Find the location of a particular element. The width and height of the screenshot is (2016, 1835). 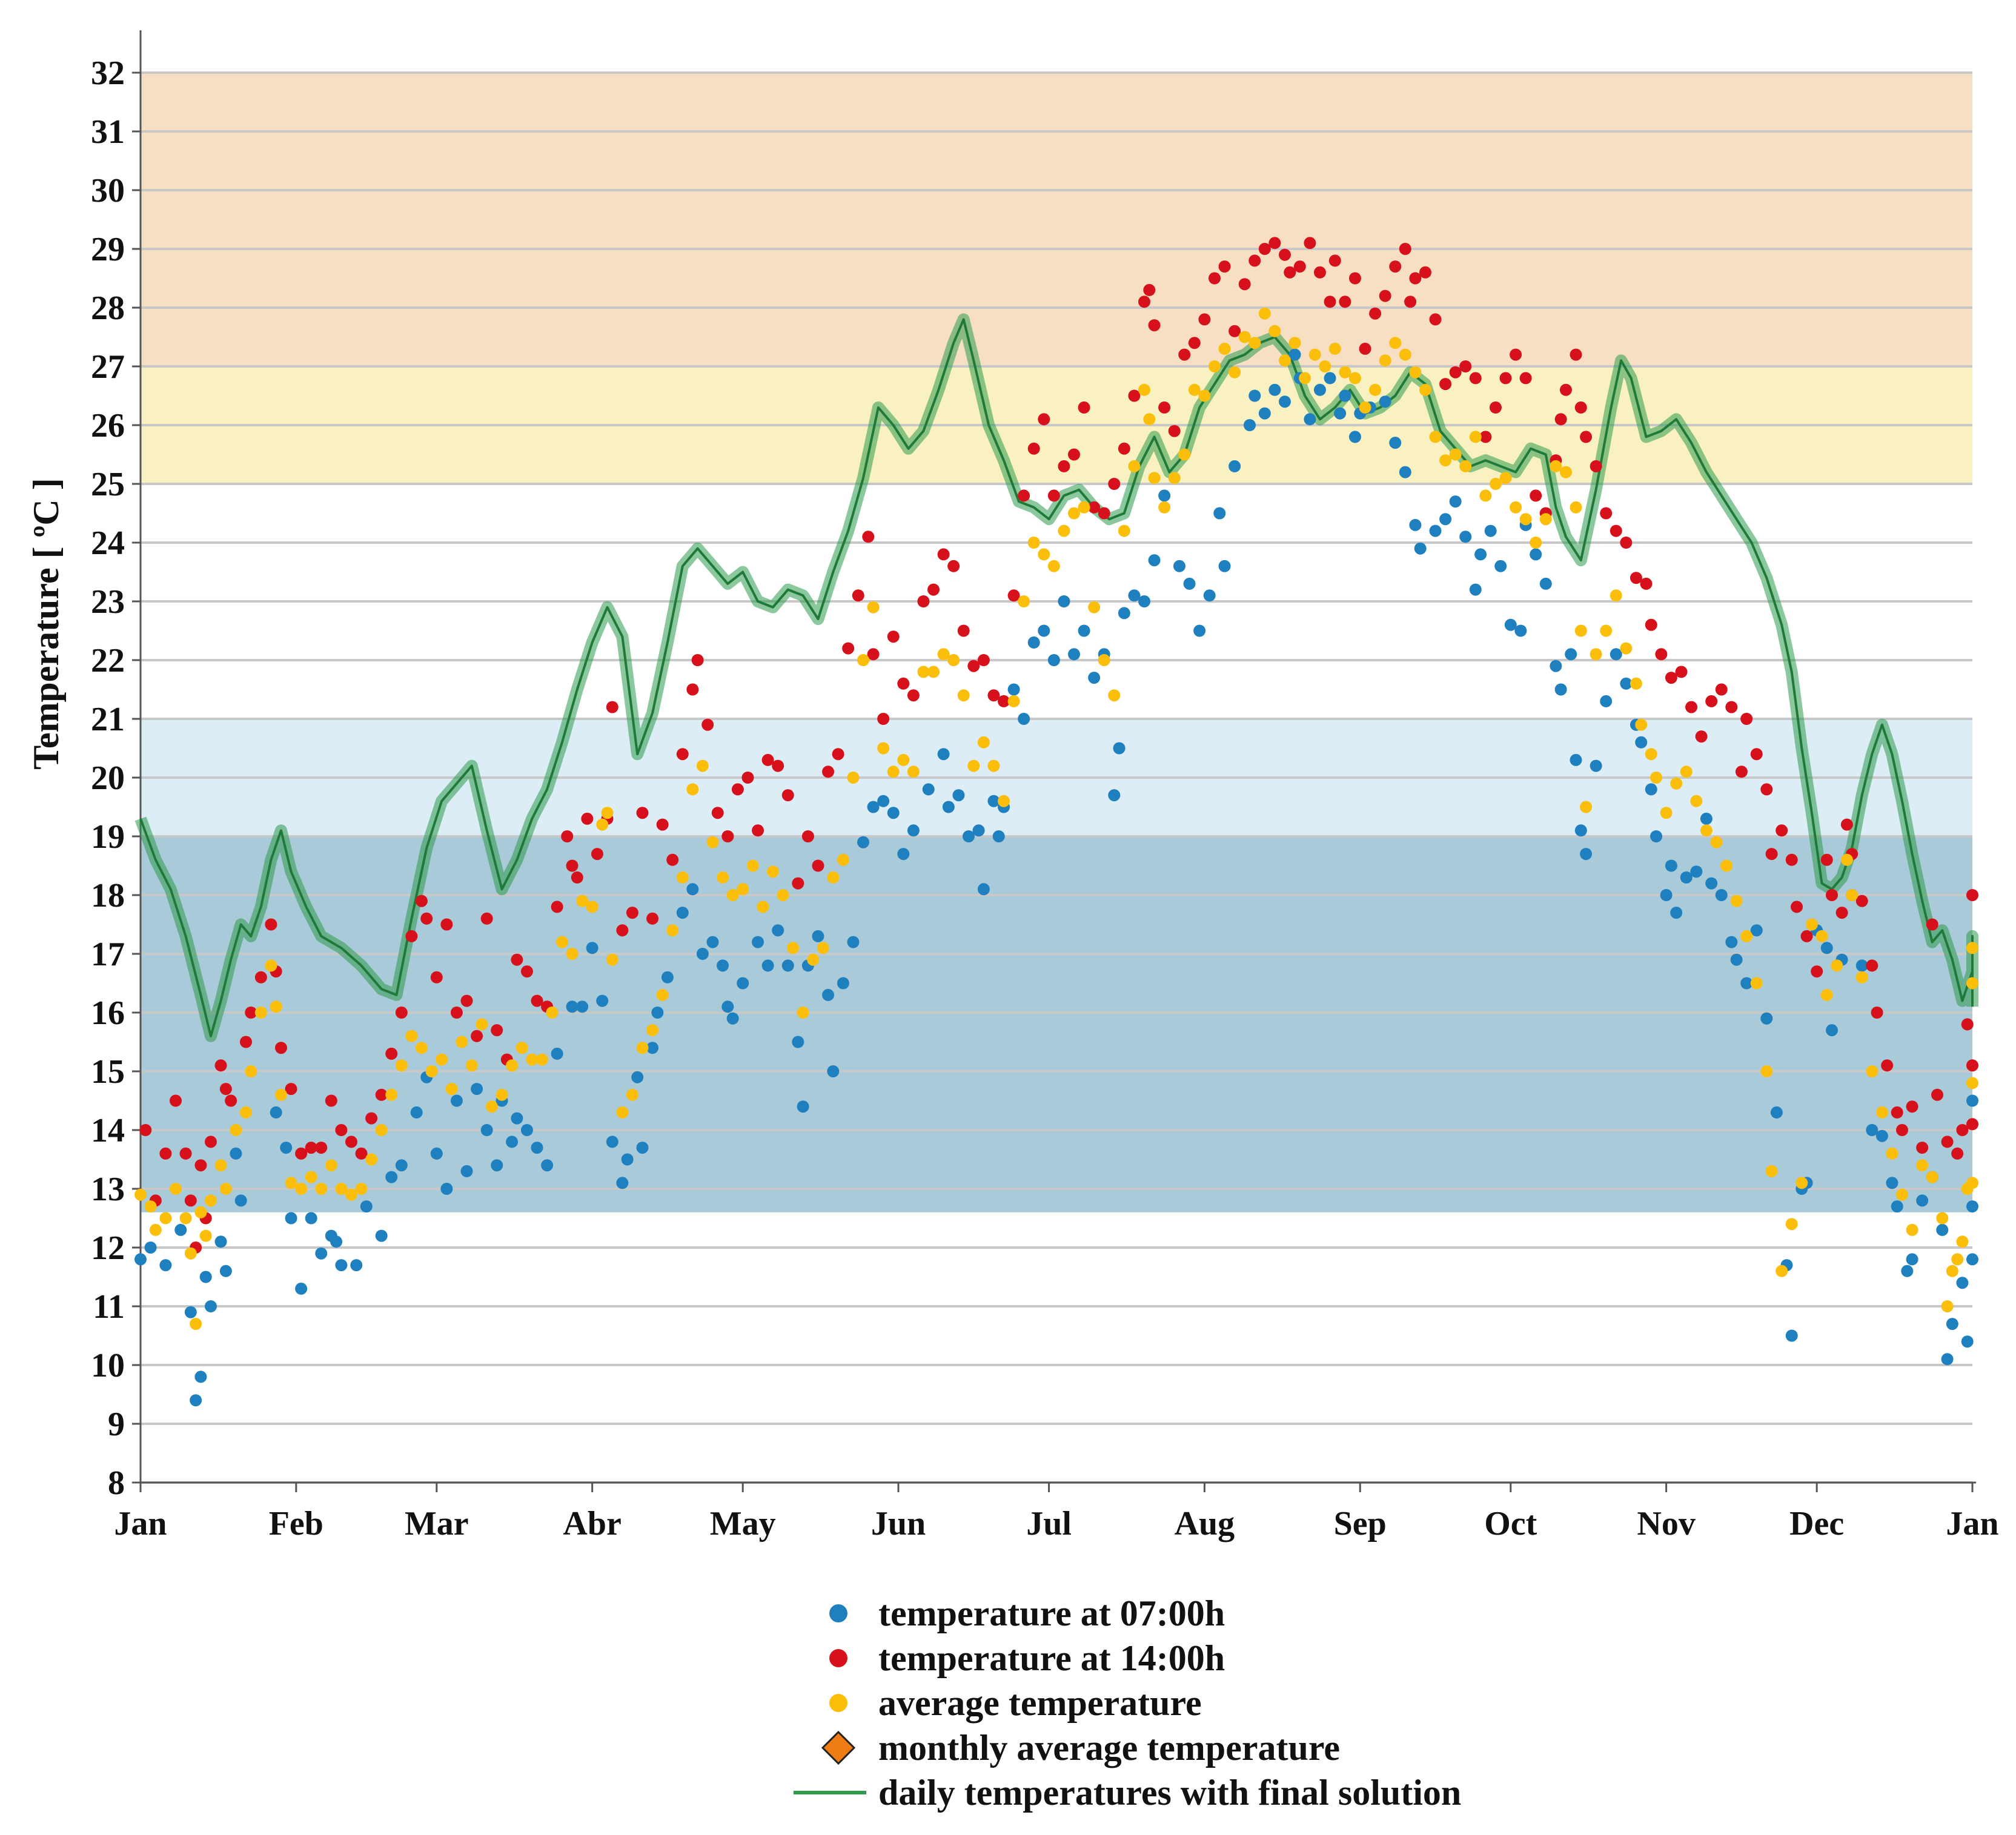

legend-marker-diamond is located at coordinates (838, 1747).